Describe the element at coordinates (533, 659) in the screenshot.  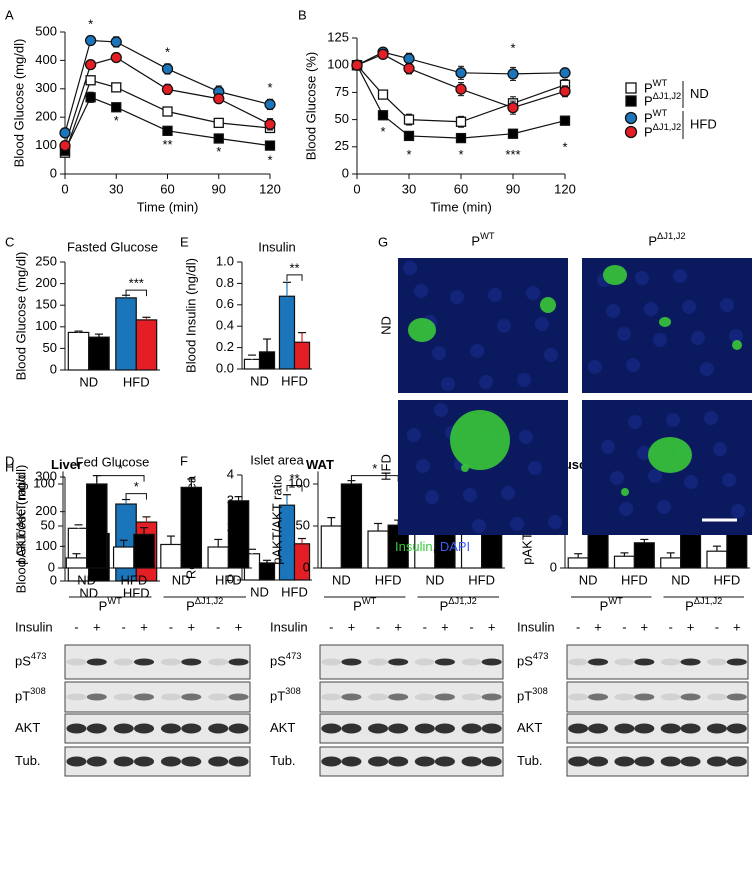
I see `blot-row-label: pS473` at that location.